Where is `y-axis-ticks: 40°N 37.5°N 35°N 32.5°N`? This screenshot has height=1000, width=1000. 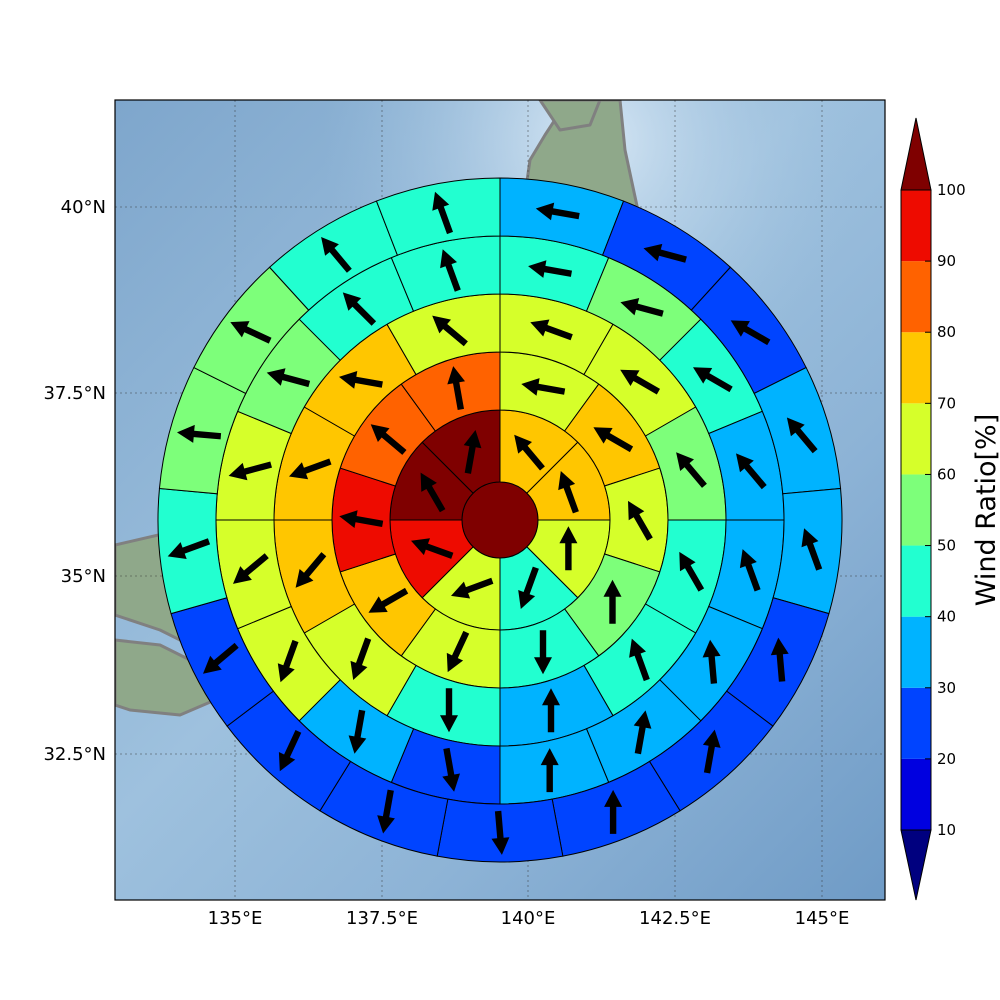
y-axis-ticks: 40°N 37.5°N 35°N 32.5°N is located at coordinates (74, 481).